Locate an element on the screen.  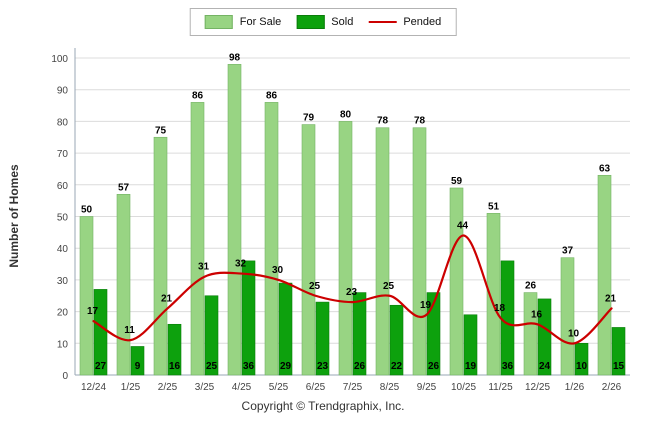
x-tick-label: 2/26 is located at coordinates (612, 387).